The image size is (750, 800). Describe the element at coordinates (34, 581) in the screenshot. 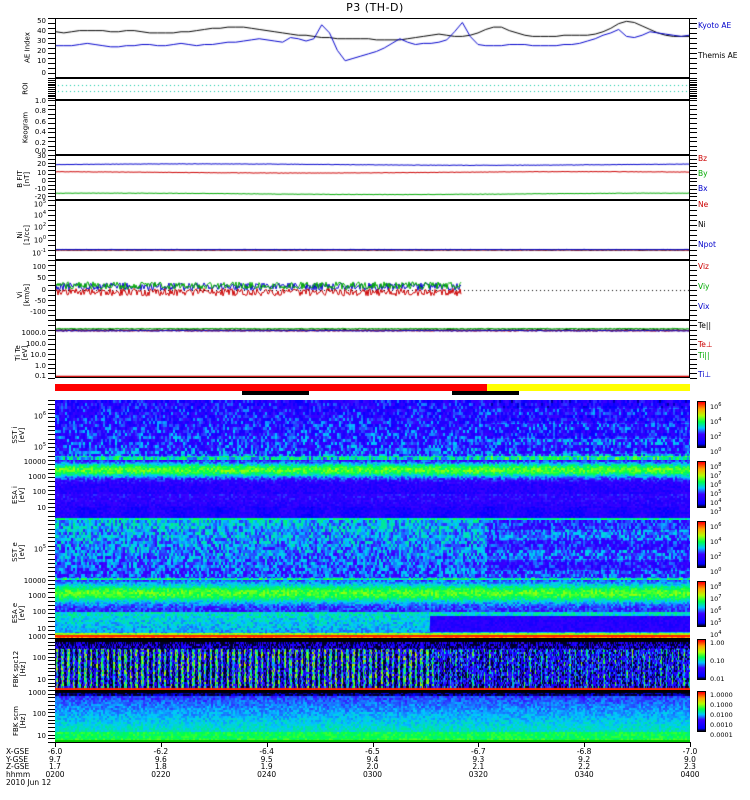

I see `ytick-esae-10000: 10000` at that location.